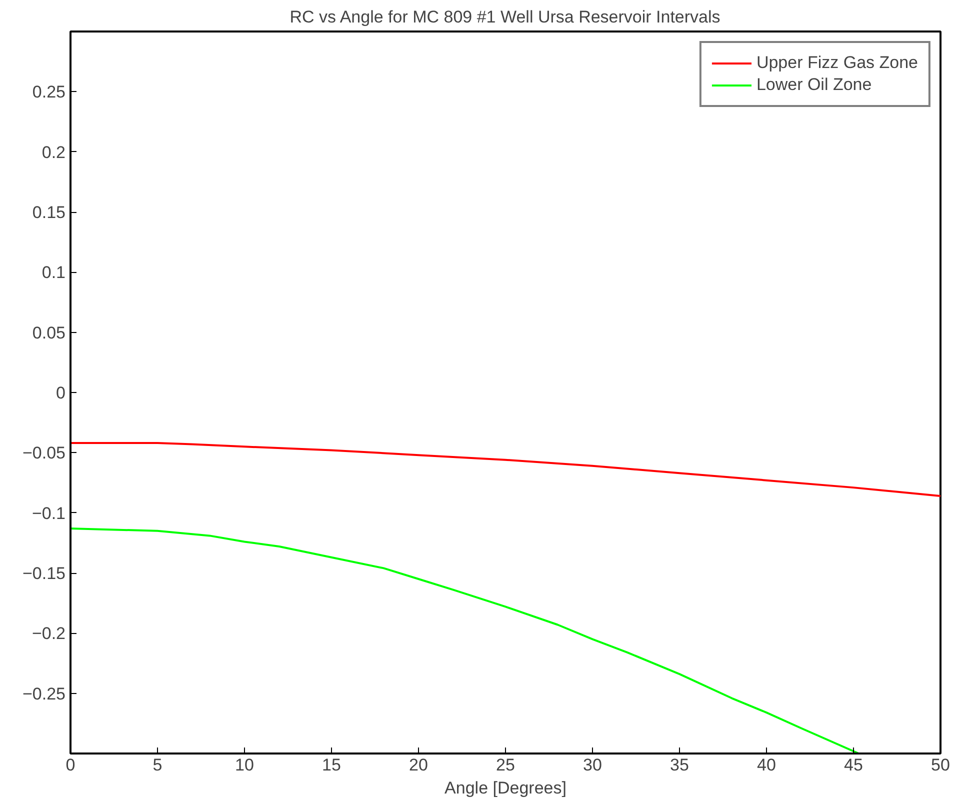  What do you see at coordinates (54, 272) in the screenshot?
I see `y-tick-label: 0.1` at bounding box center [54, 272].